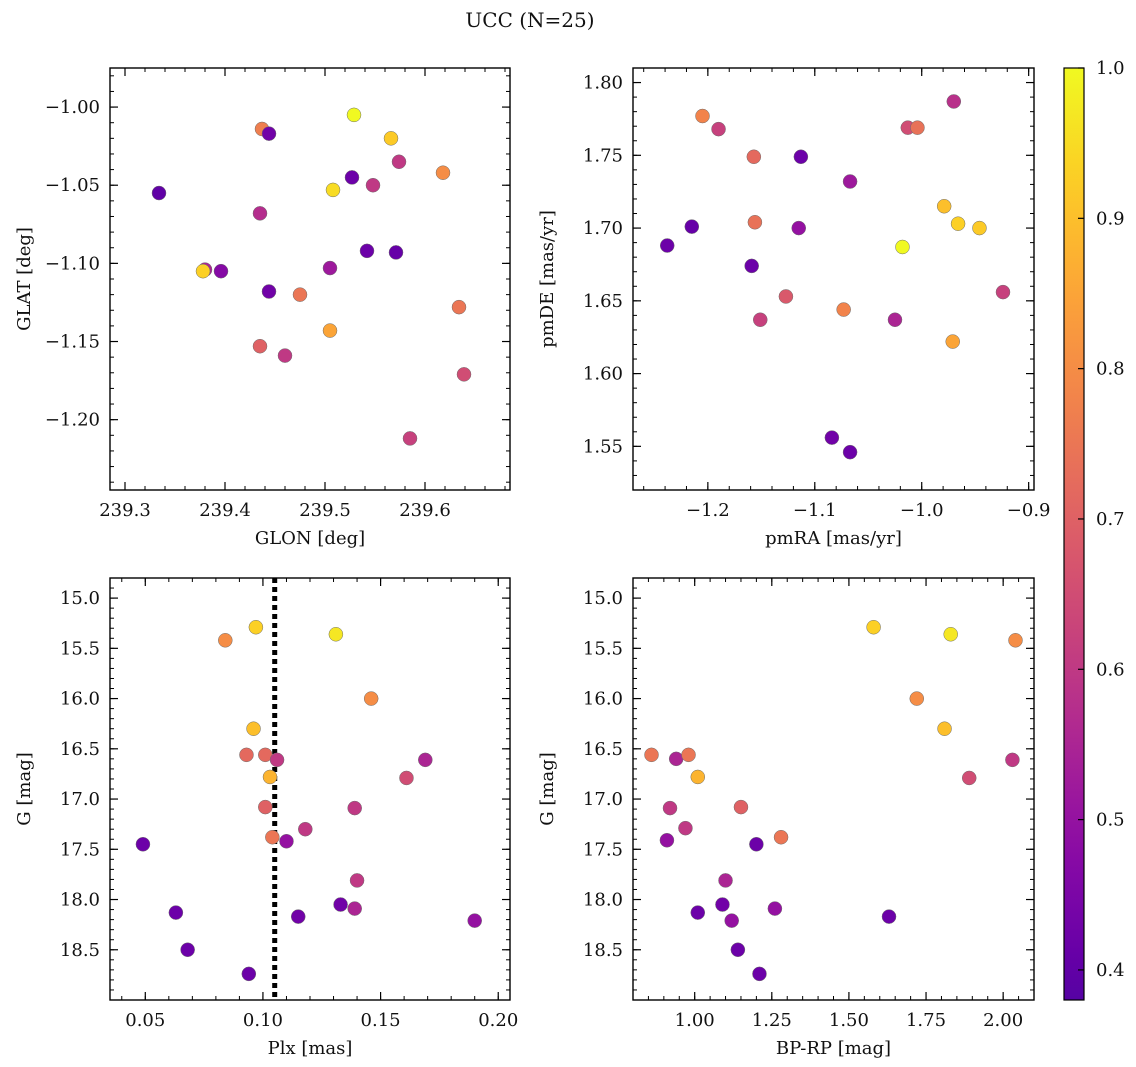 Image resolution: width=1136 pixels, height=1067 pixels. Describe the element at coordinates (815, 510) in the screenshot. I see `x-tick-label: −1.1` at that location.